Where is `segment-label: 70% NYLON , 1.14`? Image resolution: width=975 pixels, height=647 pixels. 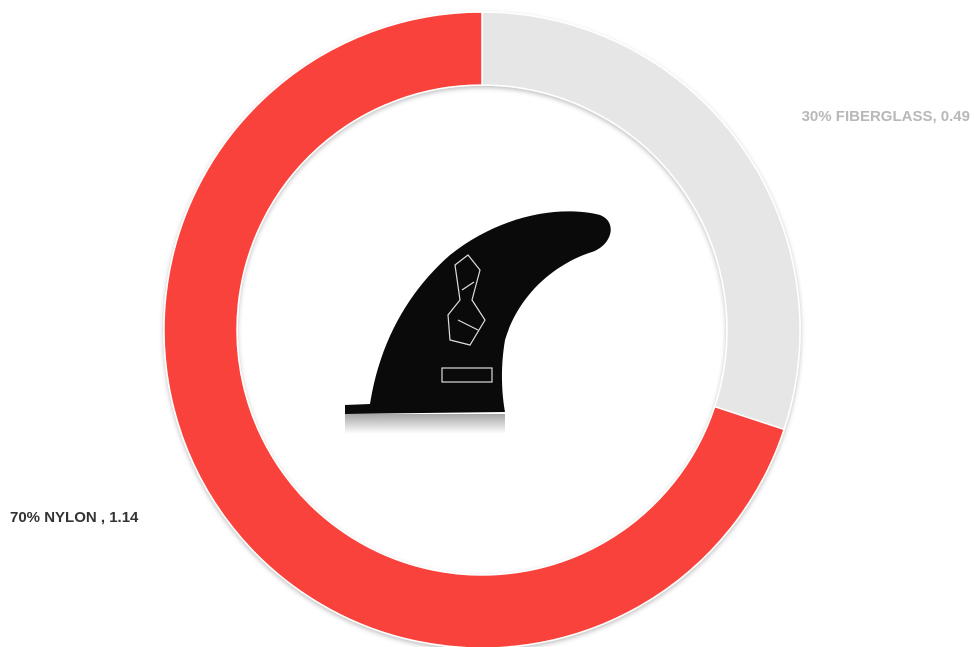 segment-label: 70% NYLON , 1.14 is located at coordinates (74, 517).